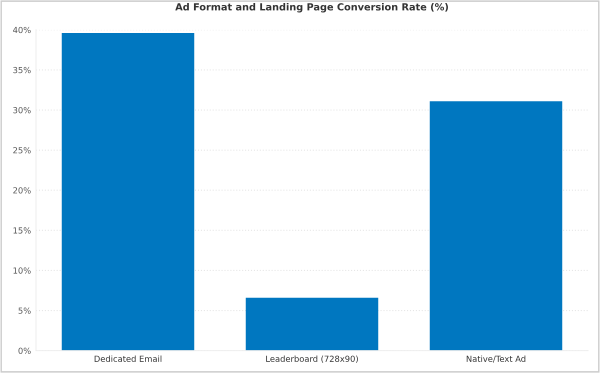  Describe the element at coordinates (311, 7) in the screenshot. I see `chart-title: Ad Format and Landing Page Conversion Rate (%)` at that location.